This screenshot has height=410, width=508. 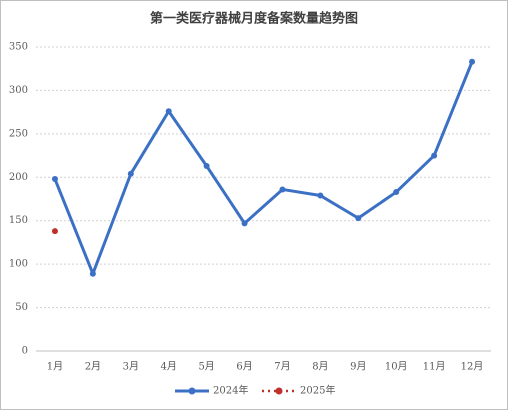 I want to click on x-tick-label: 1月, so click(x=55, y=367).